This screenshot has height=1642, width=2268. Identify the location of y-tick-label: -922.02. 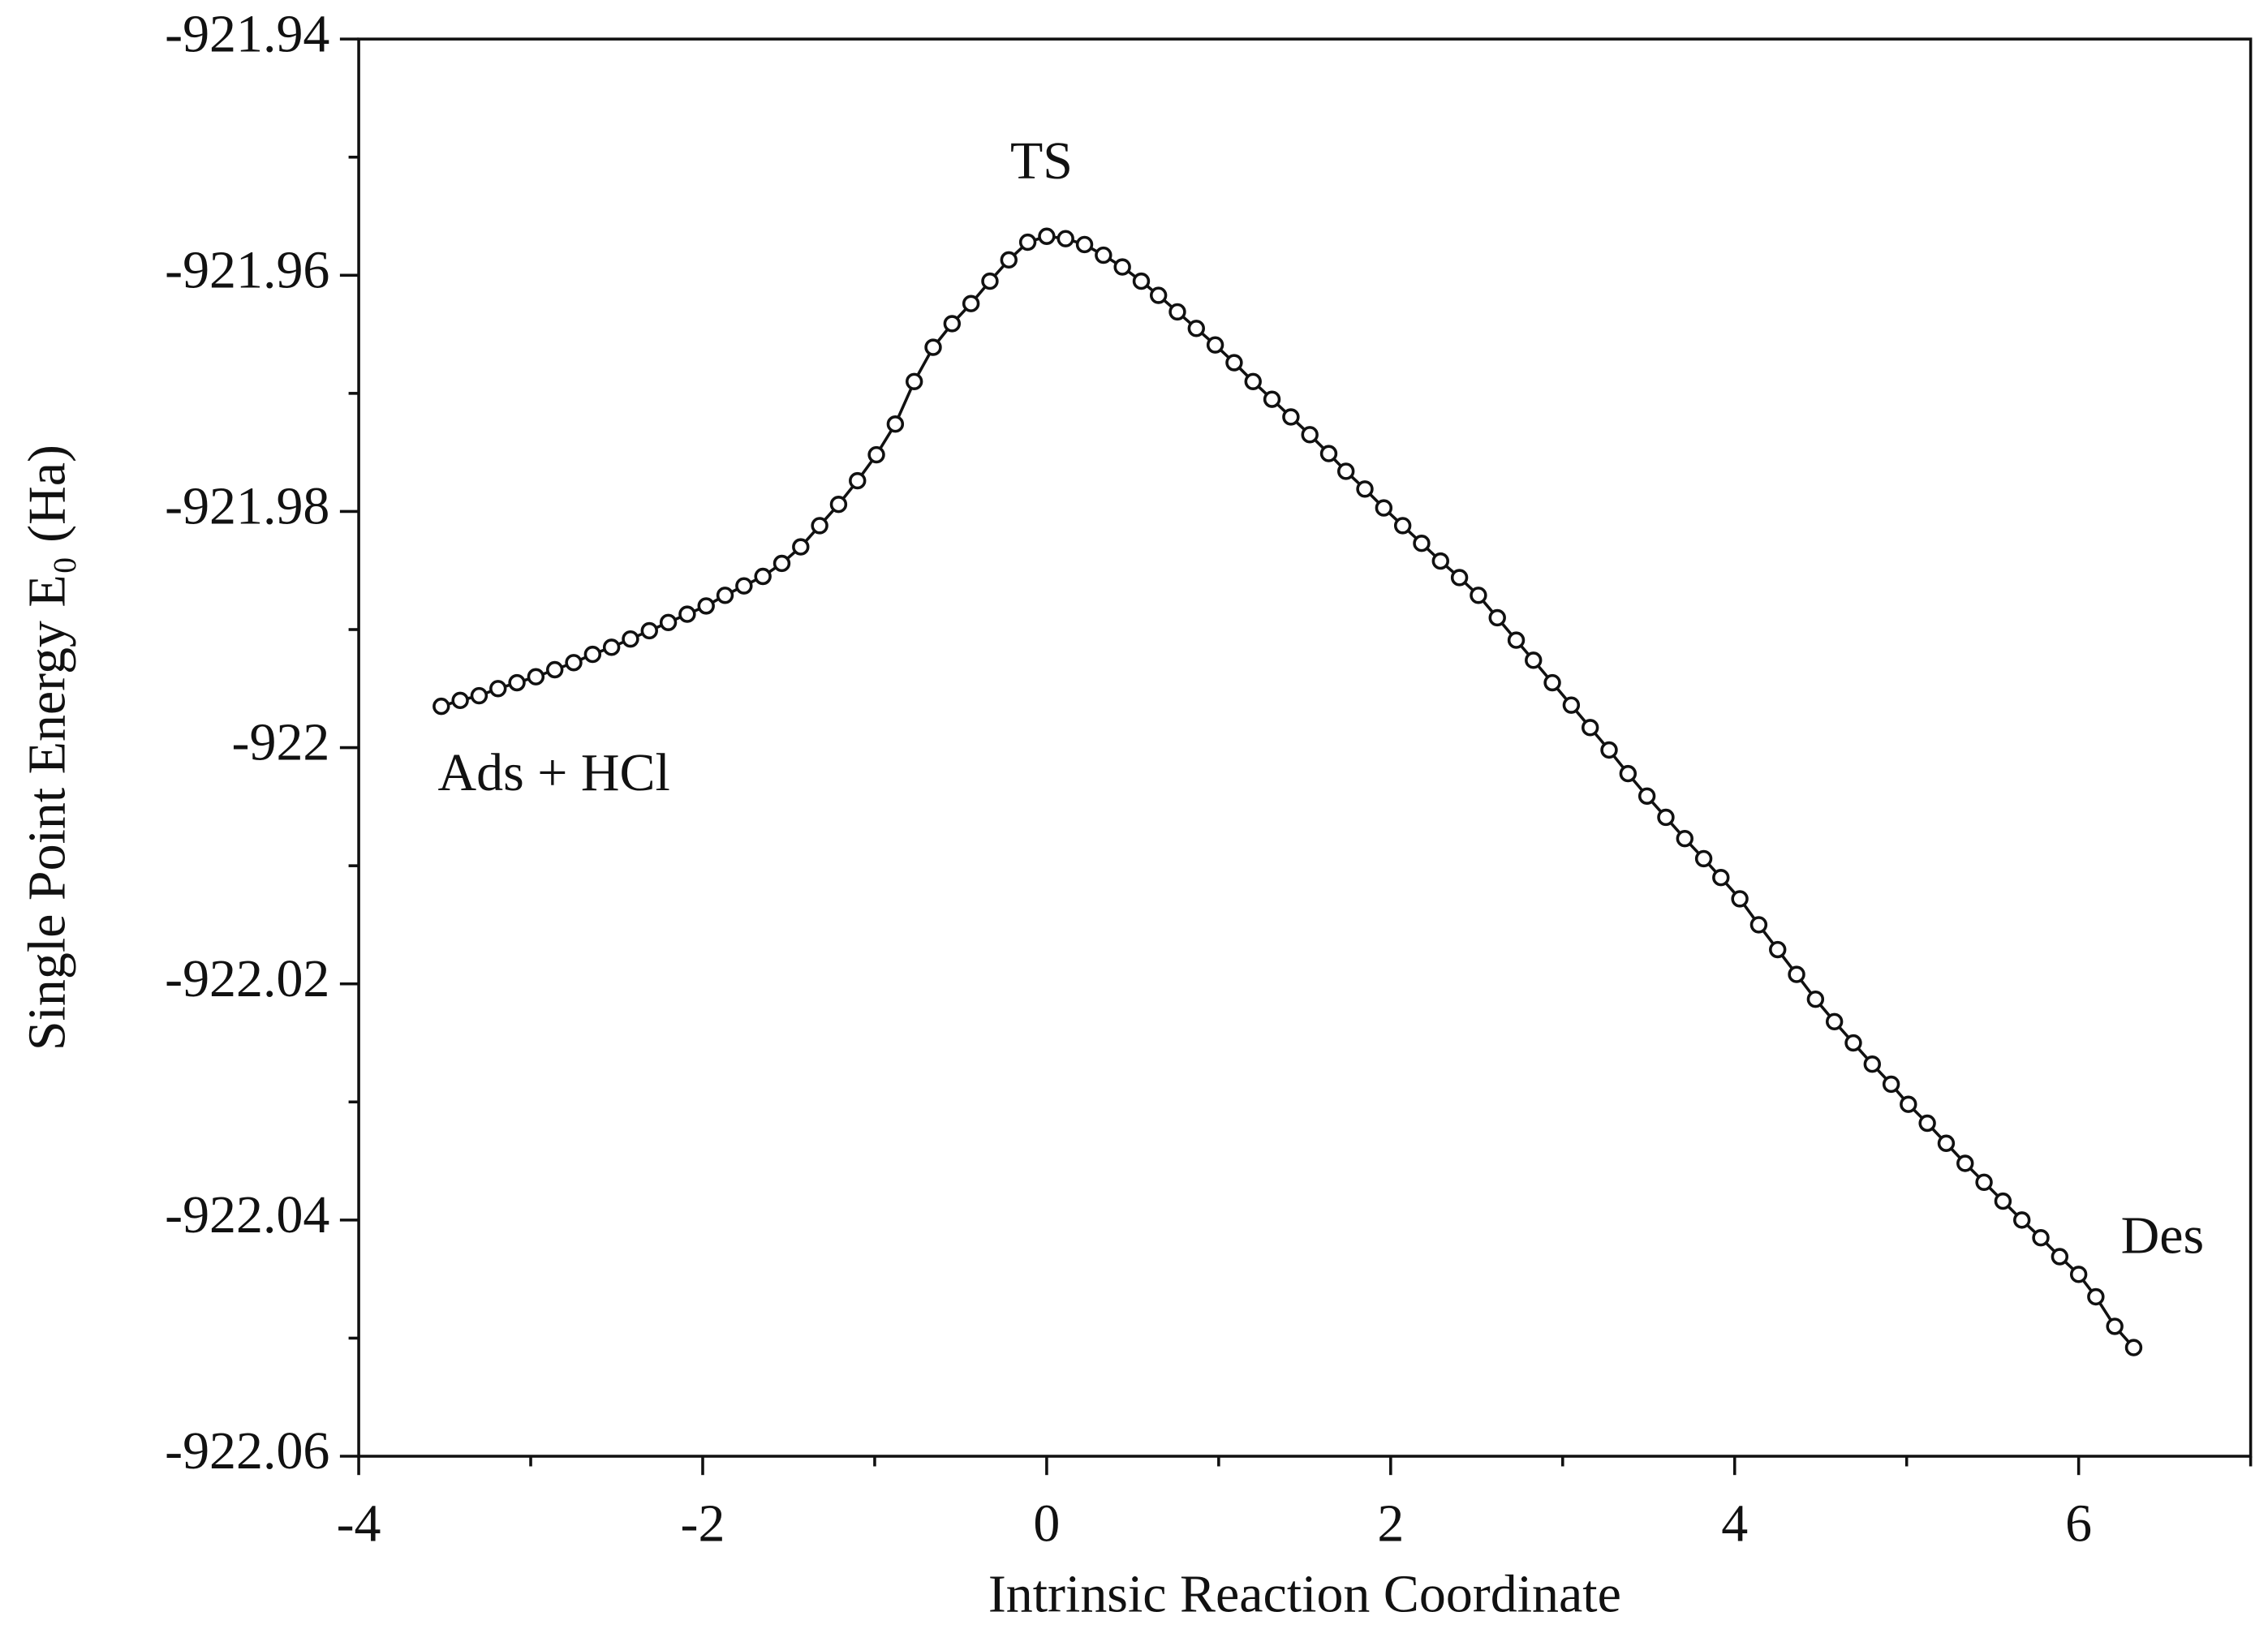
(247, 978).